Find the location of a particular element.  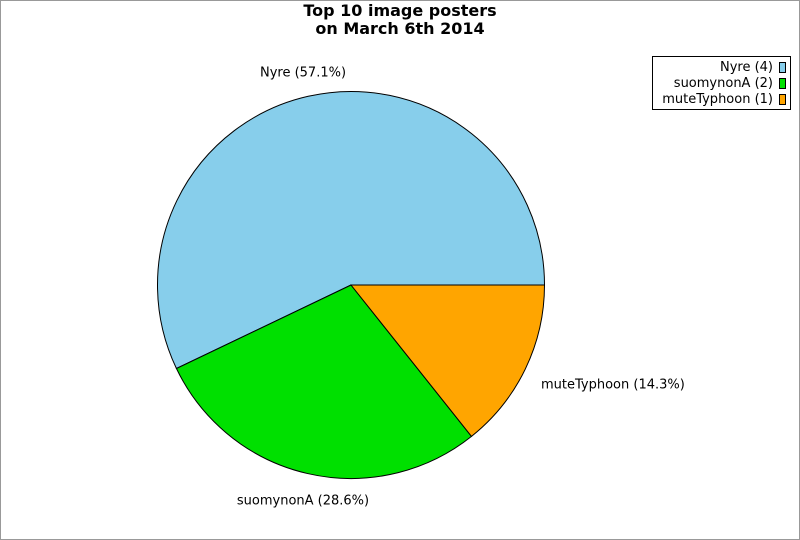

legend-item-label: muteTyphoon (1) is located at coordinates (717, 99).